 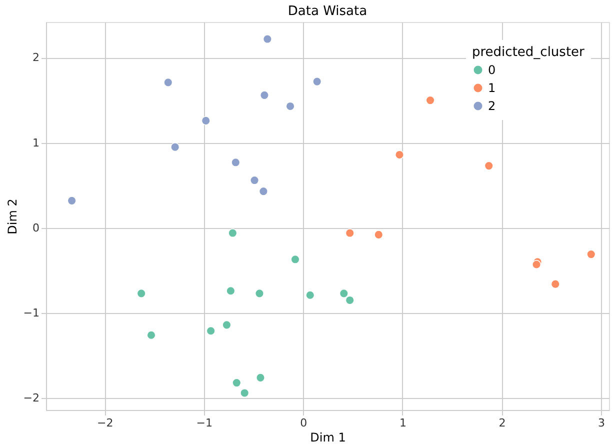 What do you see at coordinates (31, 398) in the screenshot?
I see `y-tick-label: −2` at bounding box center [31, 398].